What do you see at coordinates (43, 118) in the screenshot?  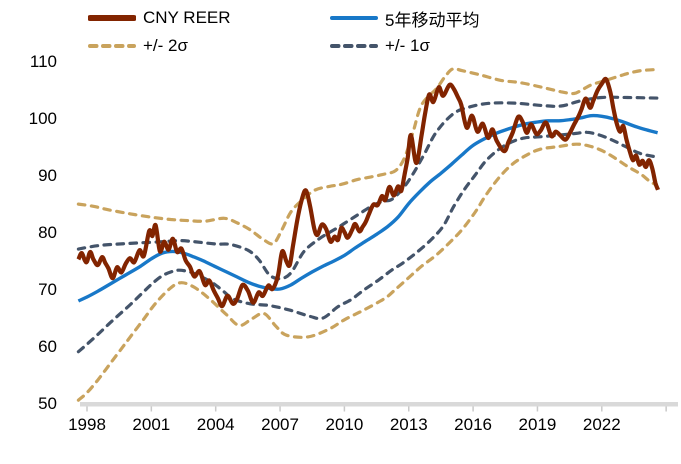 I see `y-axis-label: 100` at bounding box center [43, 118].